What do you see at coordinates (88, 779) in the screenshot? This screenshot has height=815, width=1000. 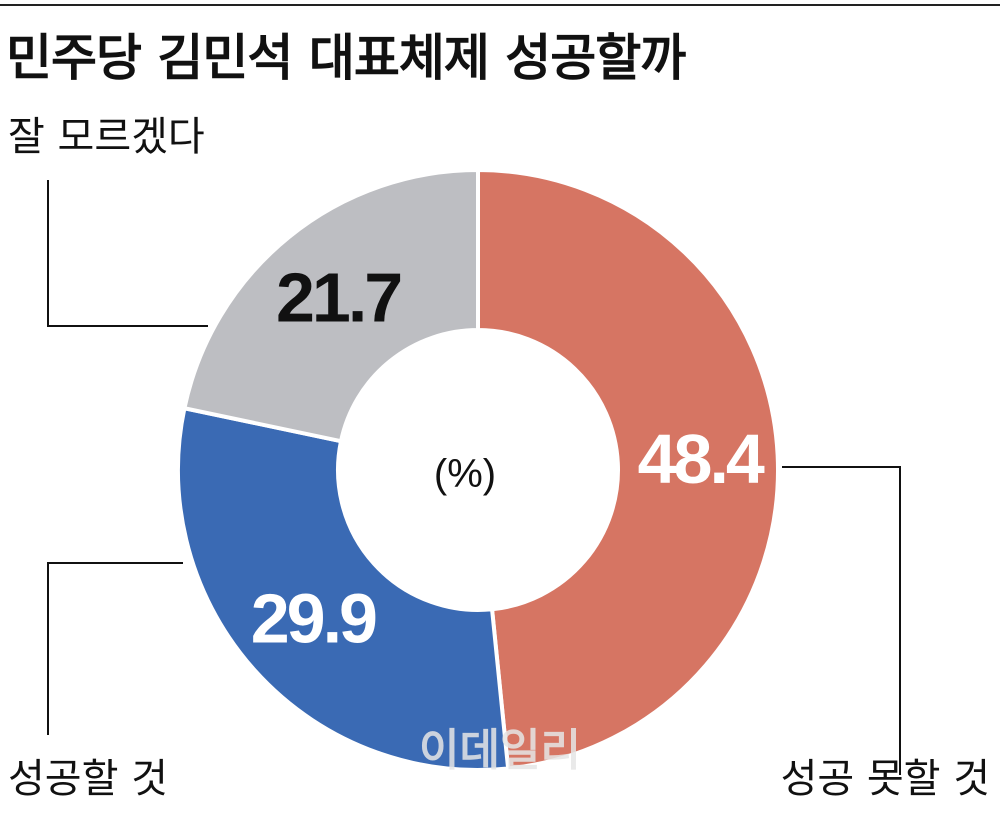 I see `category-label-success: 성공할 것` at bounding box center [88, 779].